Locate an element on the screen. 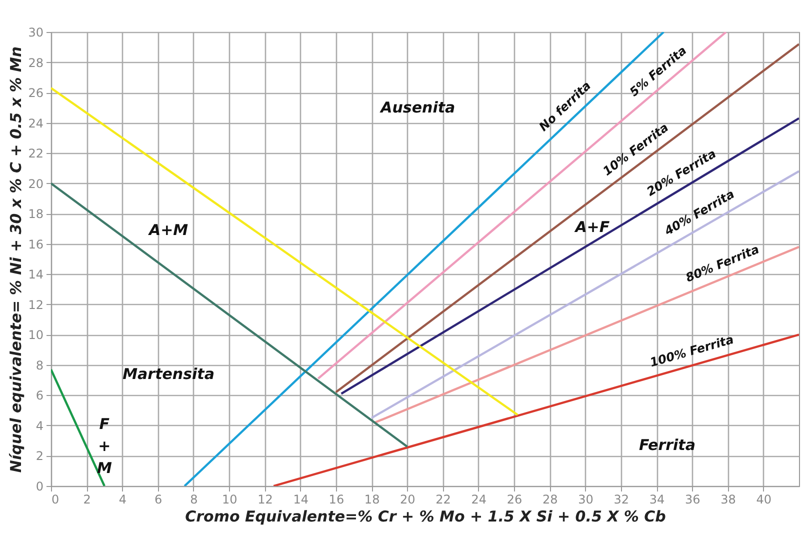 The width and height of the screenshot is (812, 538). y-tick-label: 26 is located at coordinates (36, 93).